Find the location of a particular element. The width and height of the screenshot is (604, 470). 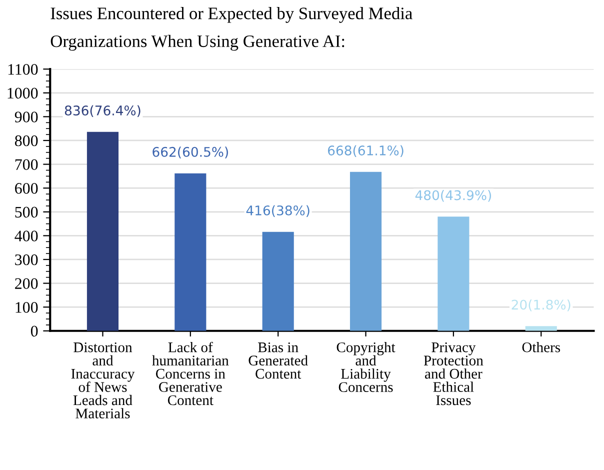

y-tick-label: 600 is located at coordinates (26, 188).